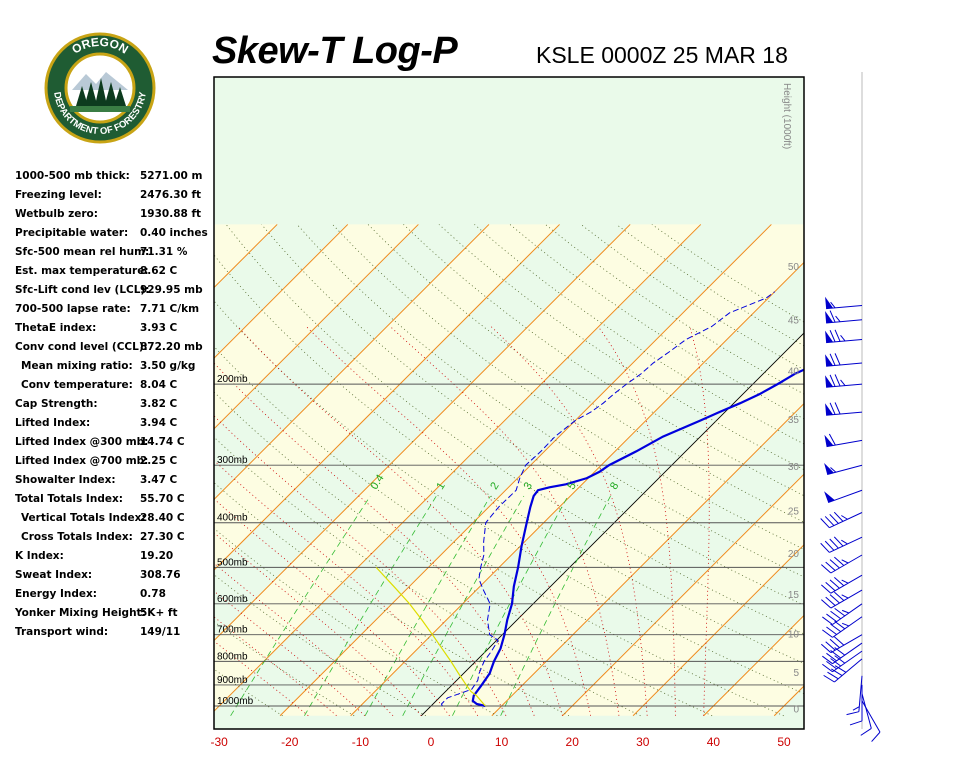  Describe the element at coordinates (232, 379) in the screenshot. I see `pressure-label: 200mb` at that location.